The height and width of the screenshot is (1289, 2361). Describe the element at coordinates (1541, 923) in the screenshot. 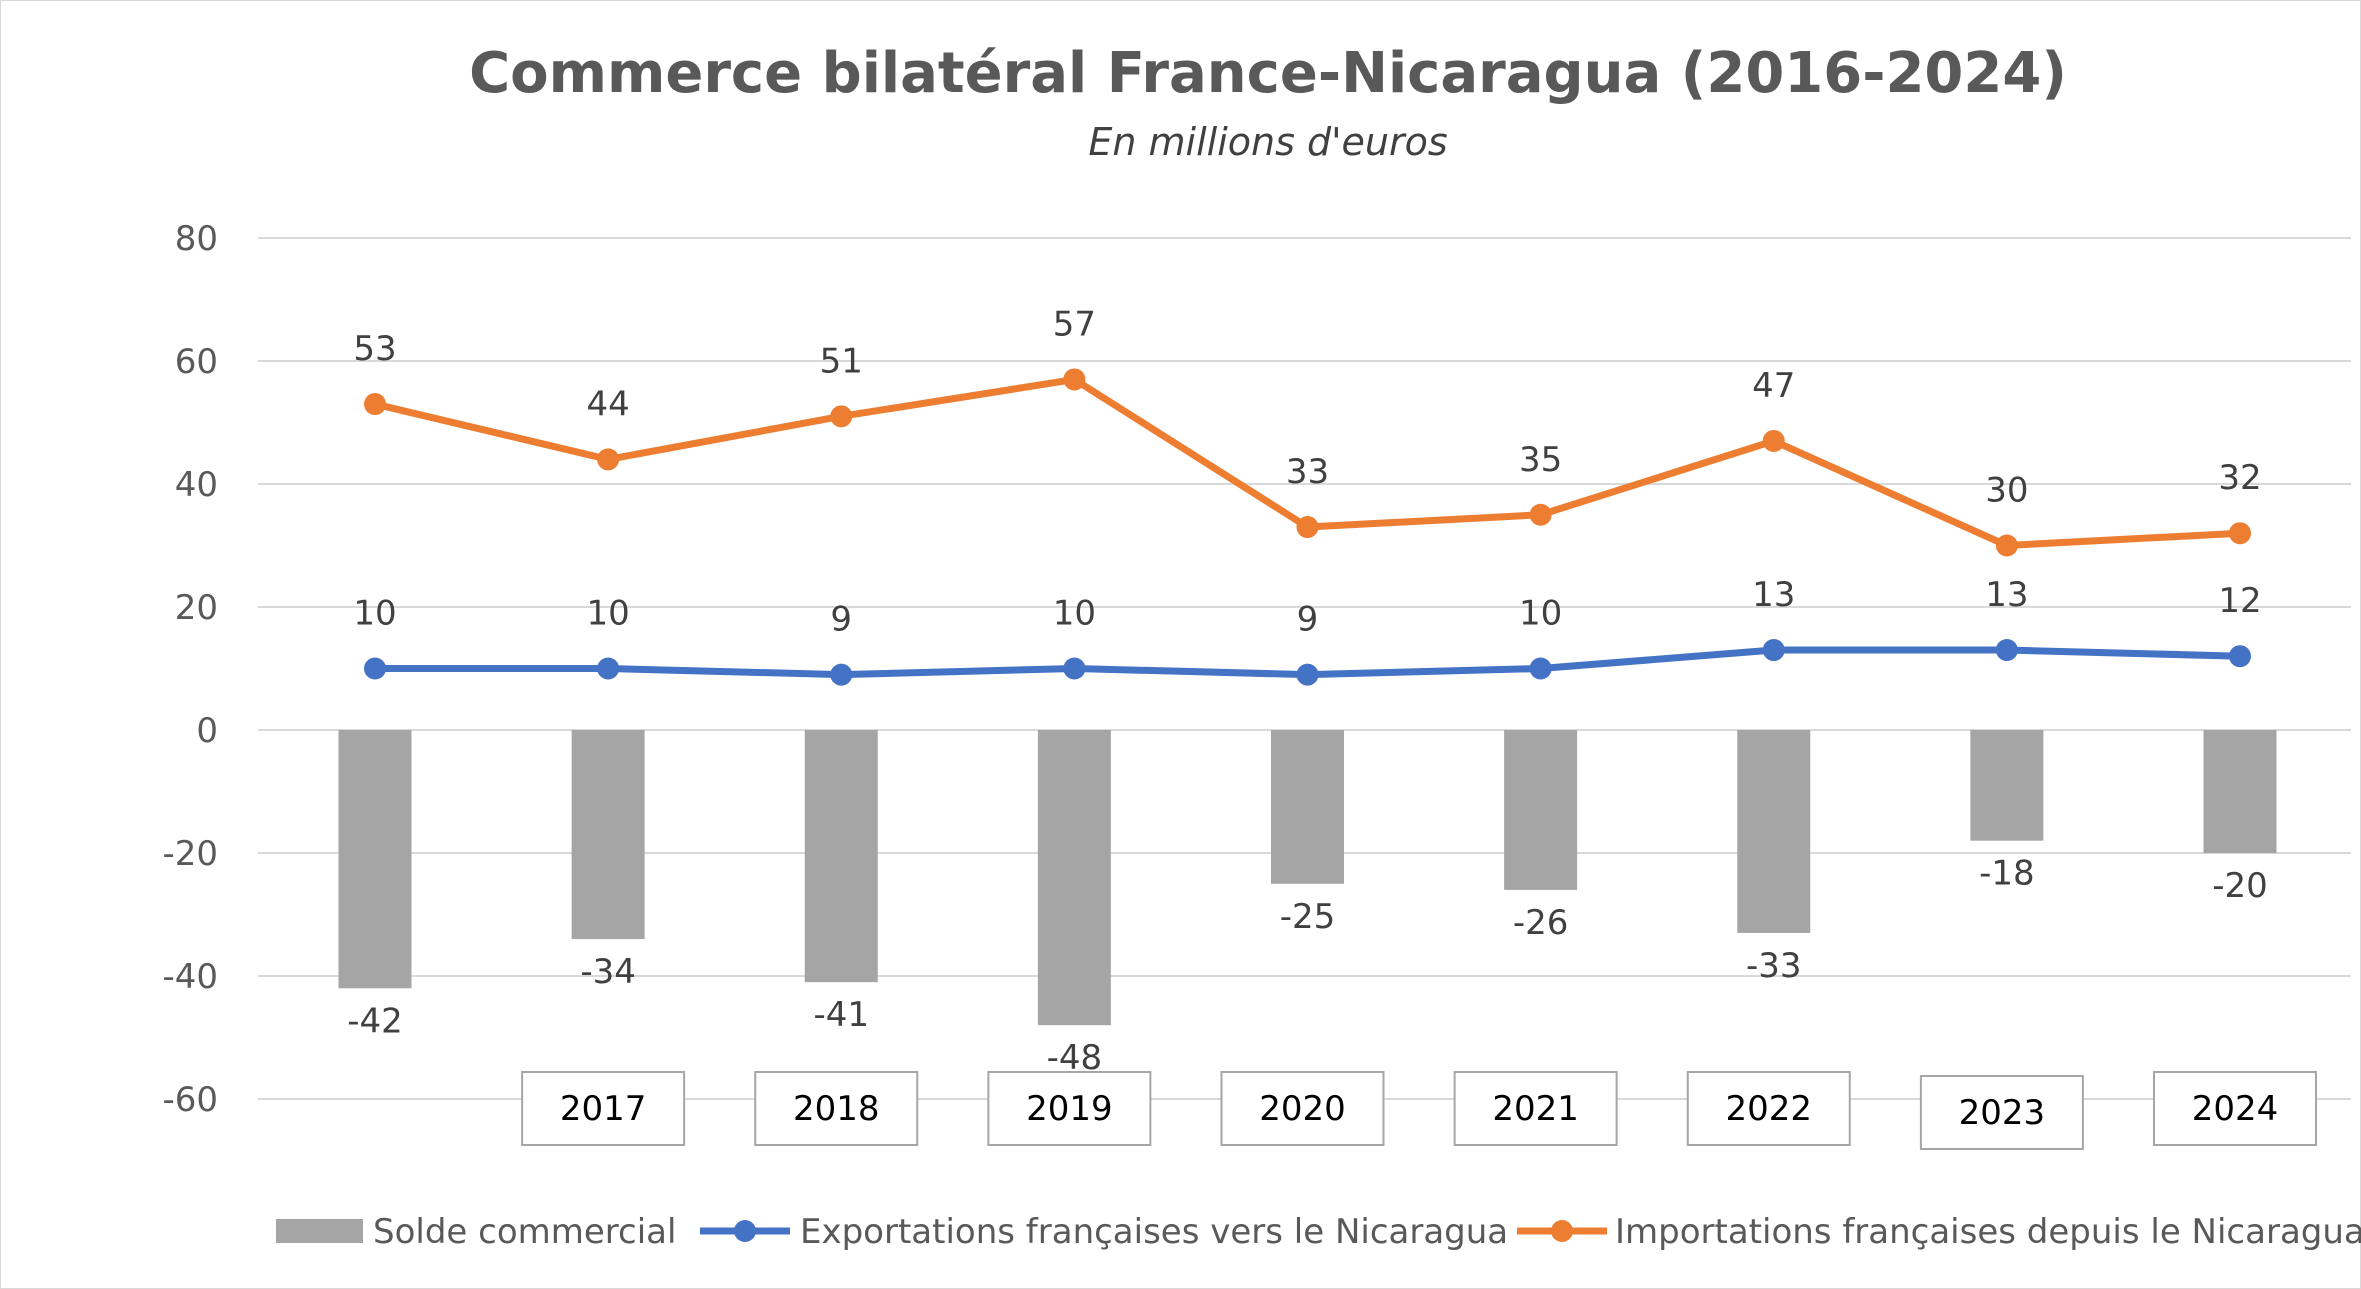

I see `bar-data-label: -26` at that location.